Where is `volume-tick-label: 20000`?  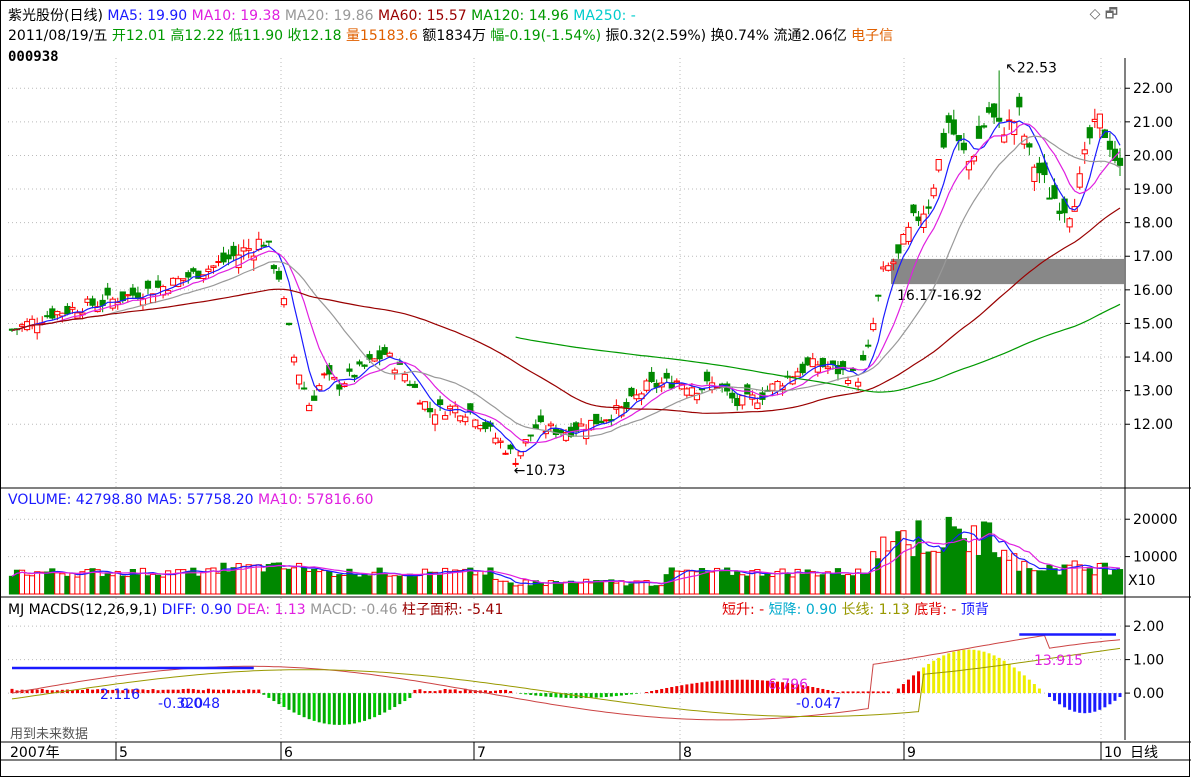
volume-tick-label: 20000 is located at coordinates (1155, 520).